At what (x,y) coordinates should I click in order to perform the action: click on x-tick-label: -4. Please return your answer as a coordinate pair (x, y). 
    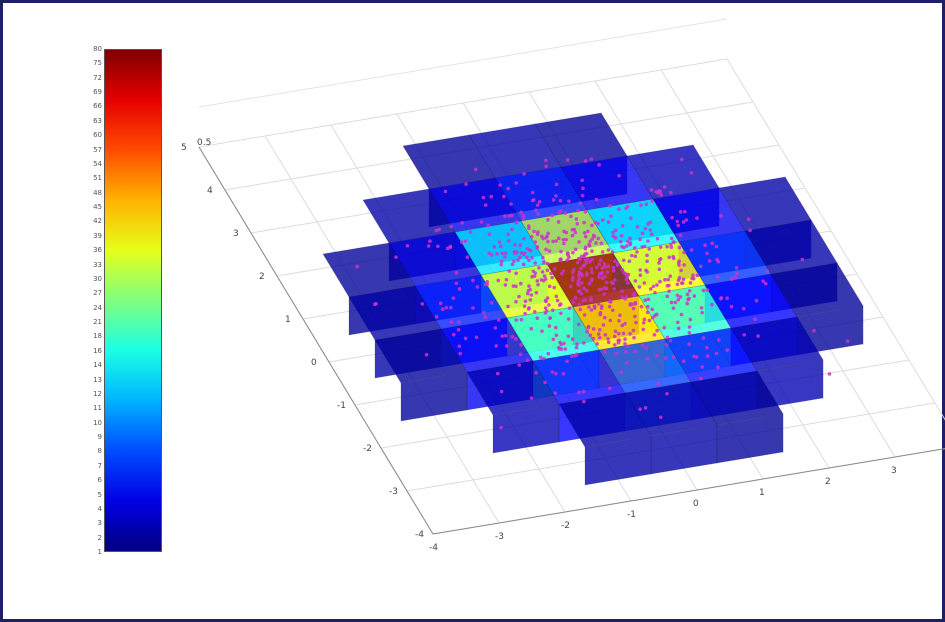
    Looking at the image, I should click on (433, 548).